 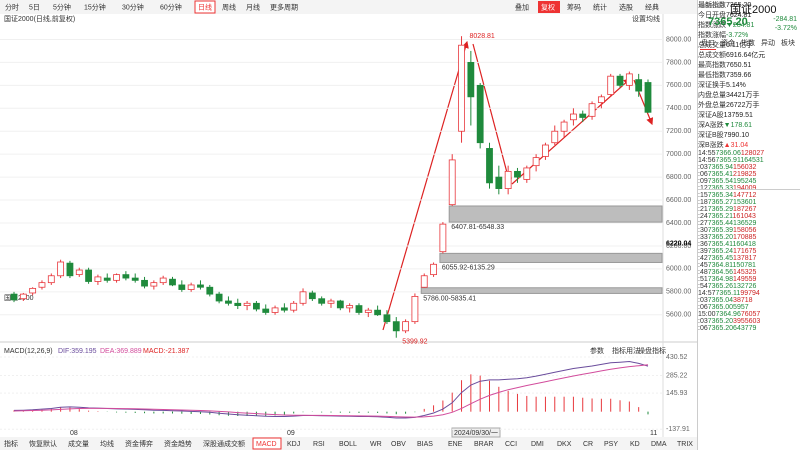 I want to click on indicator-tab: OBV, so click(x=398, y=444).